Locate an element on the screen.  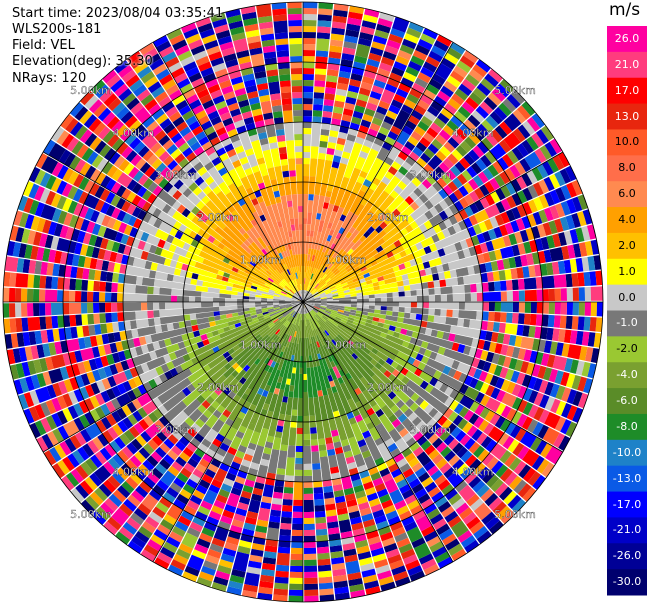
colorbar-tick-label: 6.0 is located at coordinates (627, 194).